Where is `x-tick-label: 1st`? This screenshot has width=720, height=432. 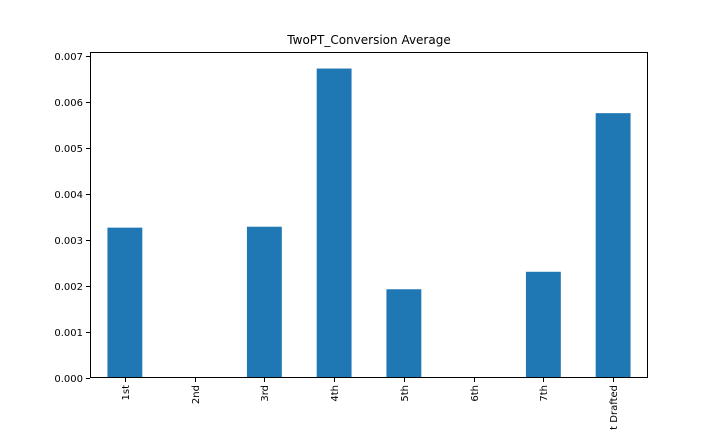 x-tick-label: 1st is located at coordinates (126, 393).